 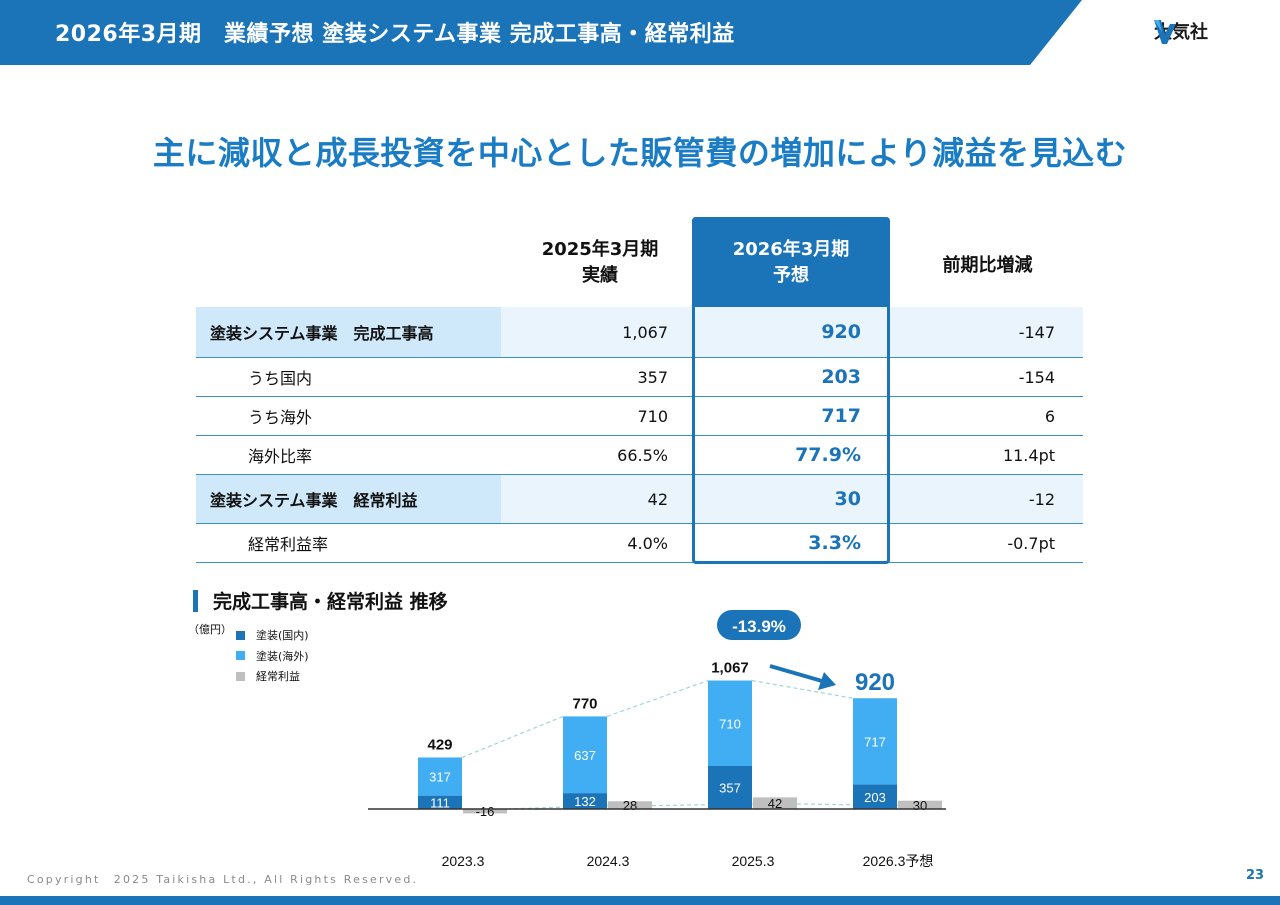 What do you see at coordinates (1165, 32) in the screenshot?
I see `logo-mark-icon` at bounding box center [1165, 32].